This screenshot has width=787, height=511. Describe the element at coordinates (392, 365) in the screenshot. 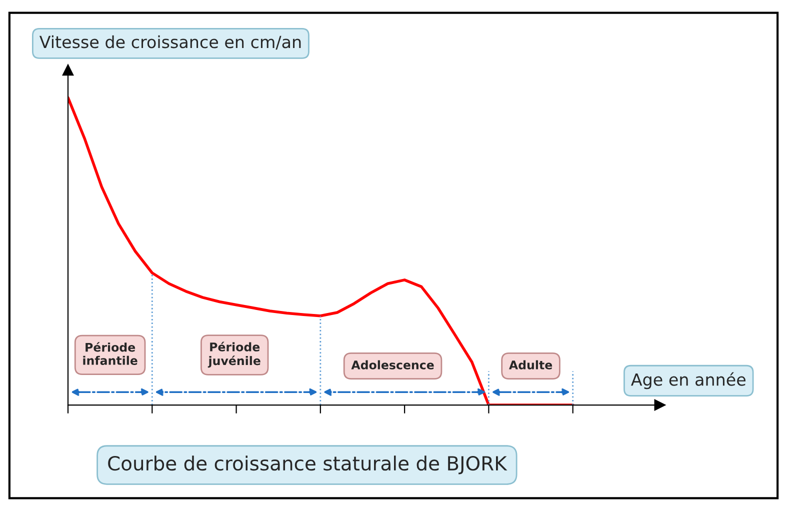

I see `annotation: Adolescence` at that location.